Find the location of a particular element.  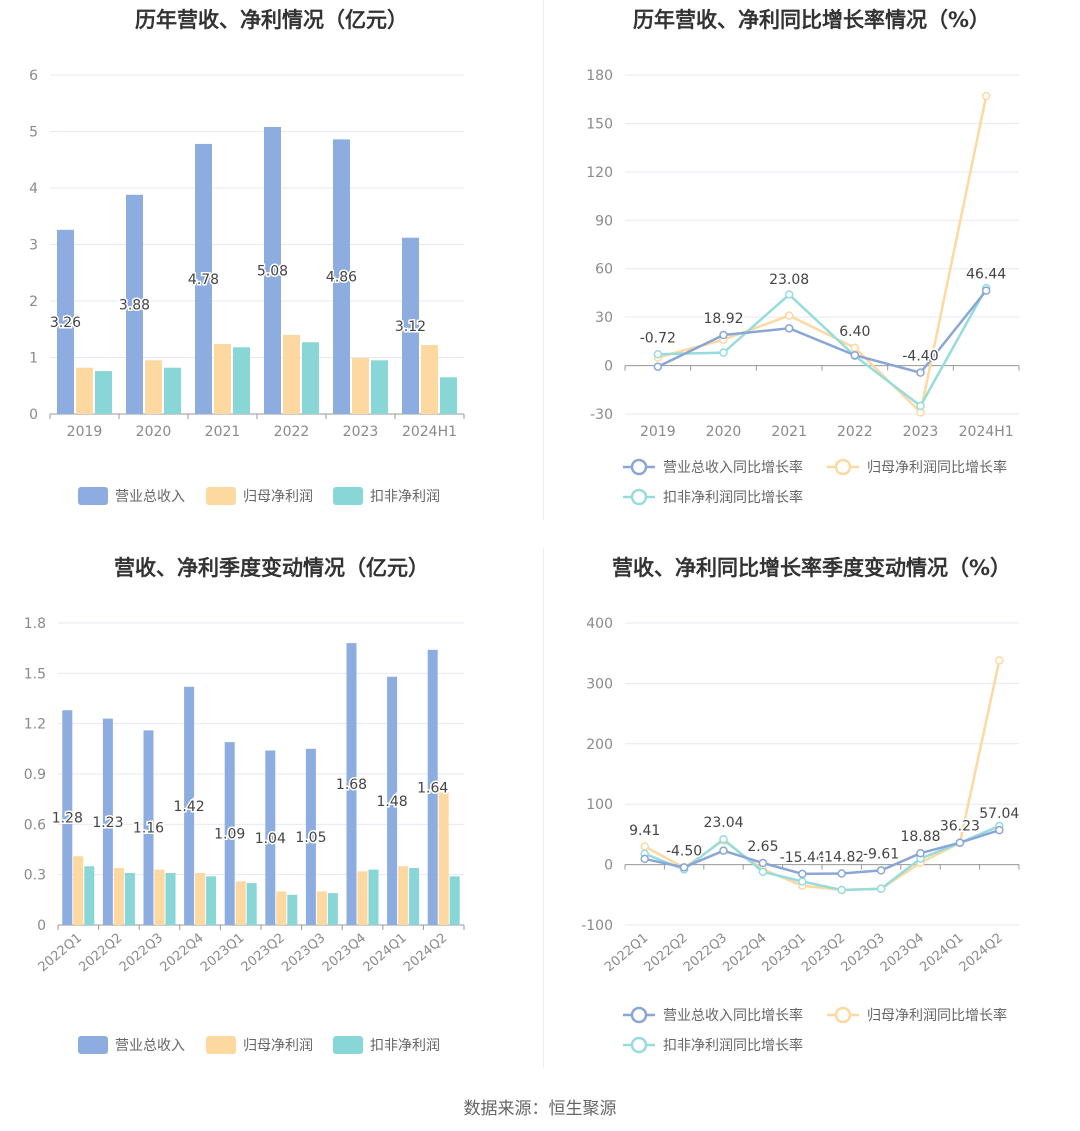

data-label: 1.64 is located at coordinates (432, 788).